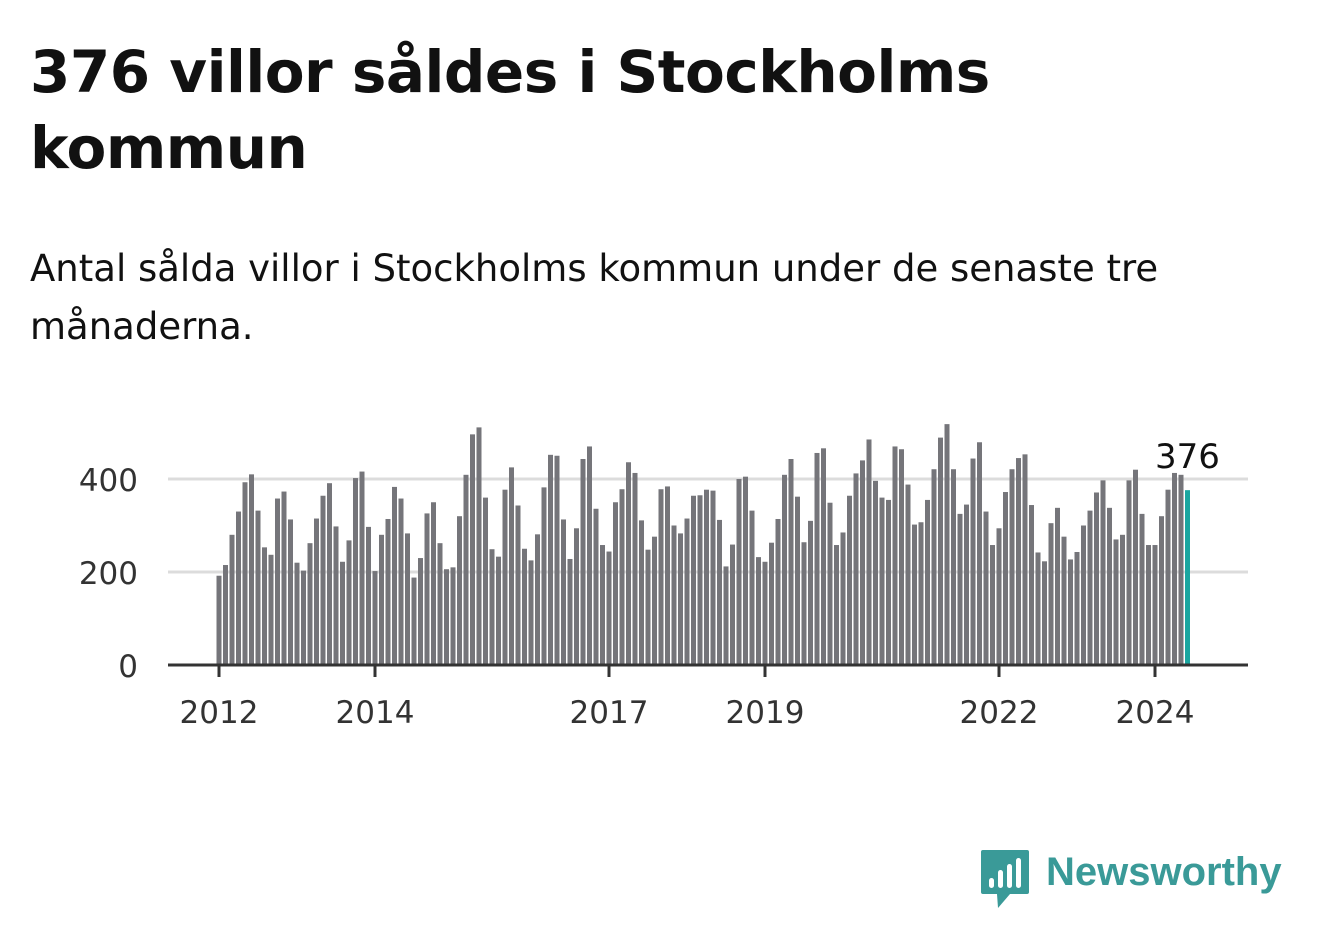 The image size is (1322, 939). I want to click on y-tick-label: 0, so click(128, 667).